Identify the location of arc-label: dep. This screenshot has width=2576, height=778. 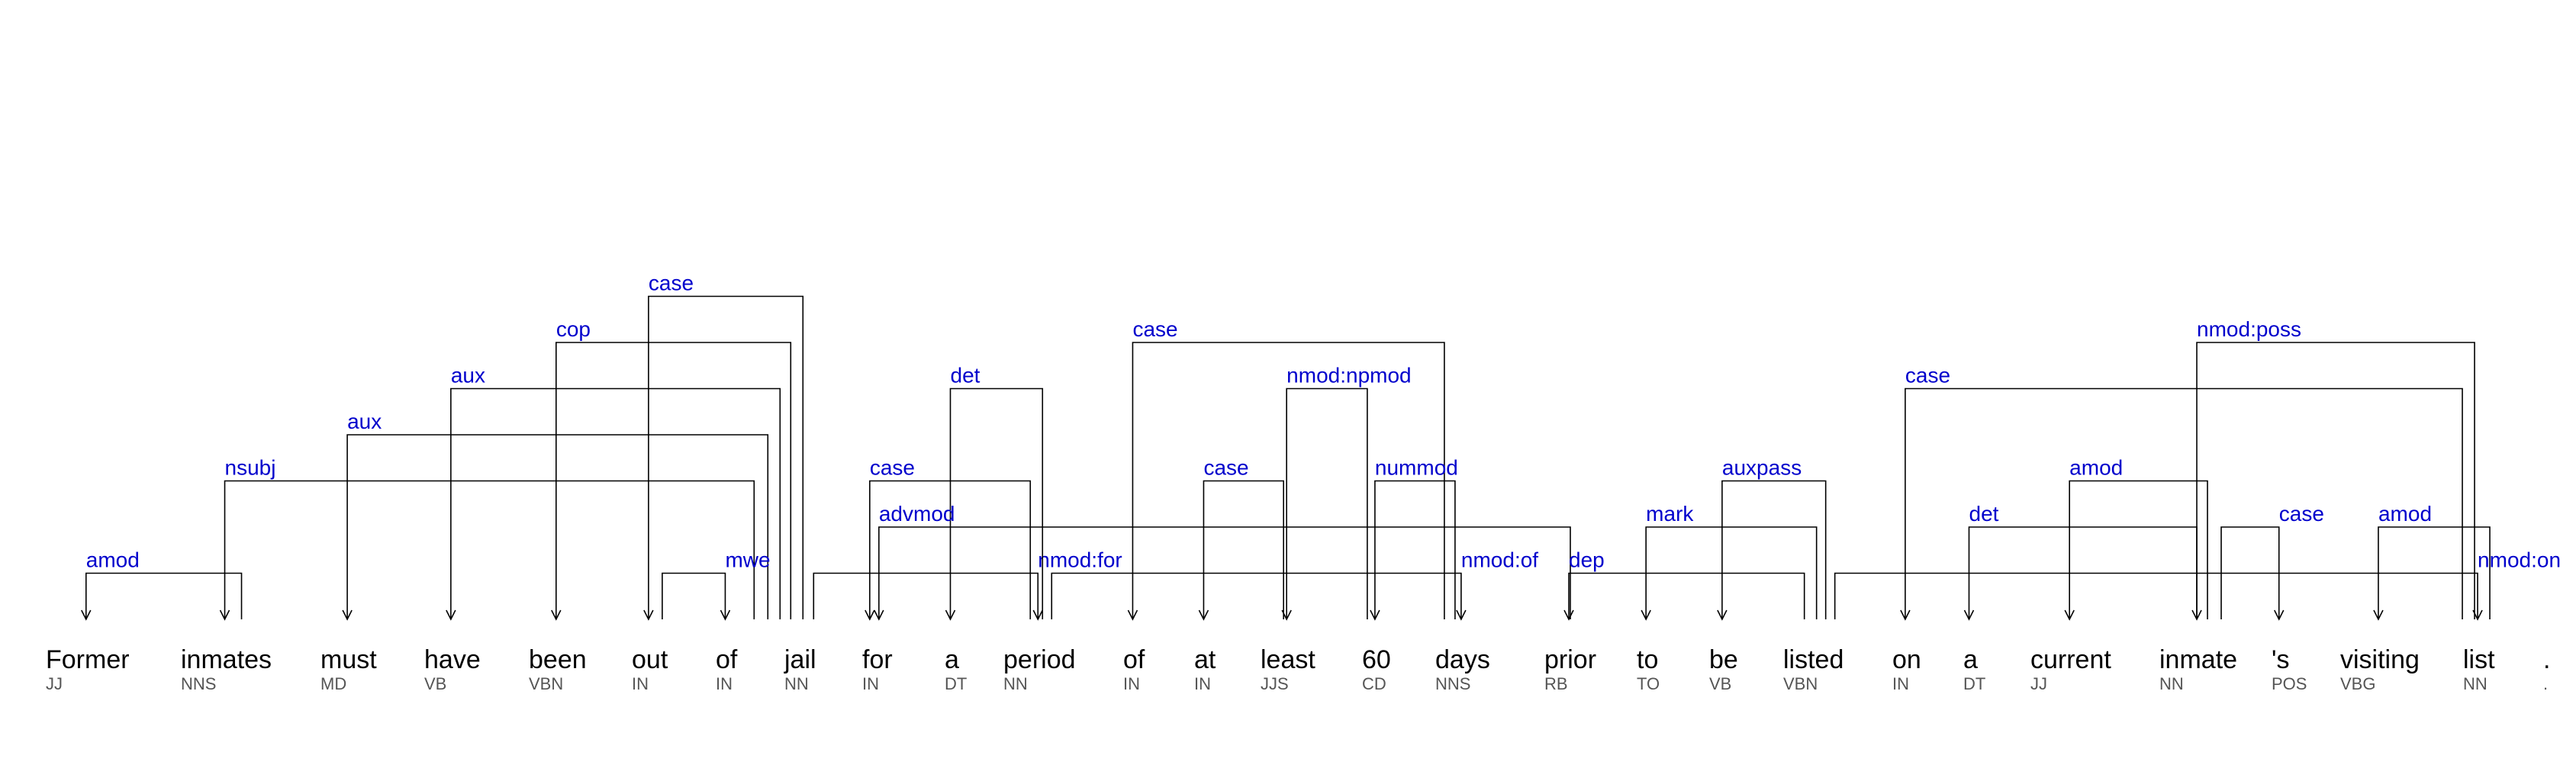
(1587, 560).